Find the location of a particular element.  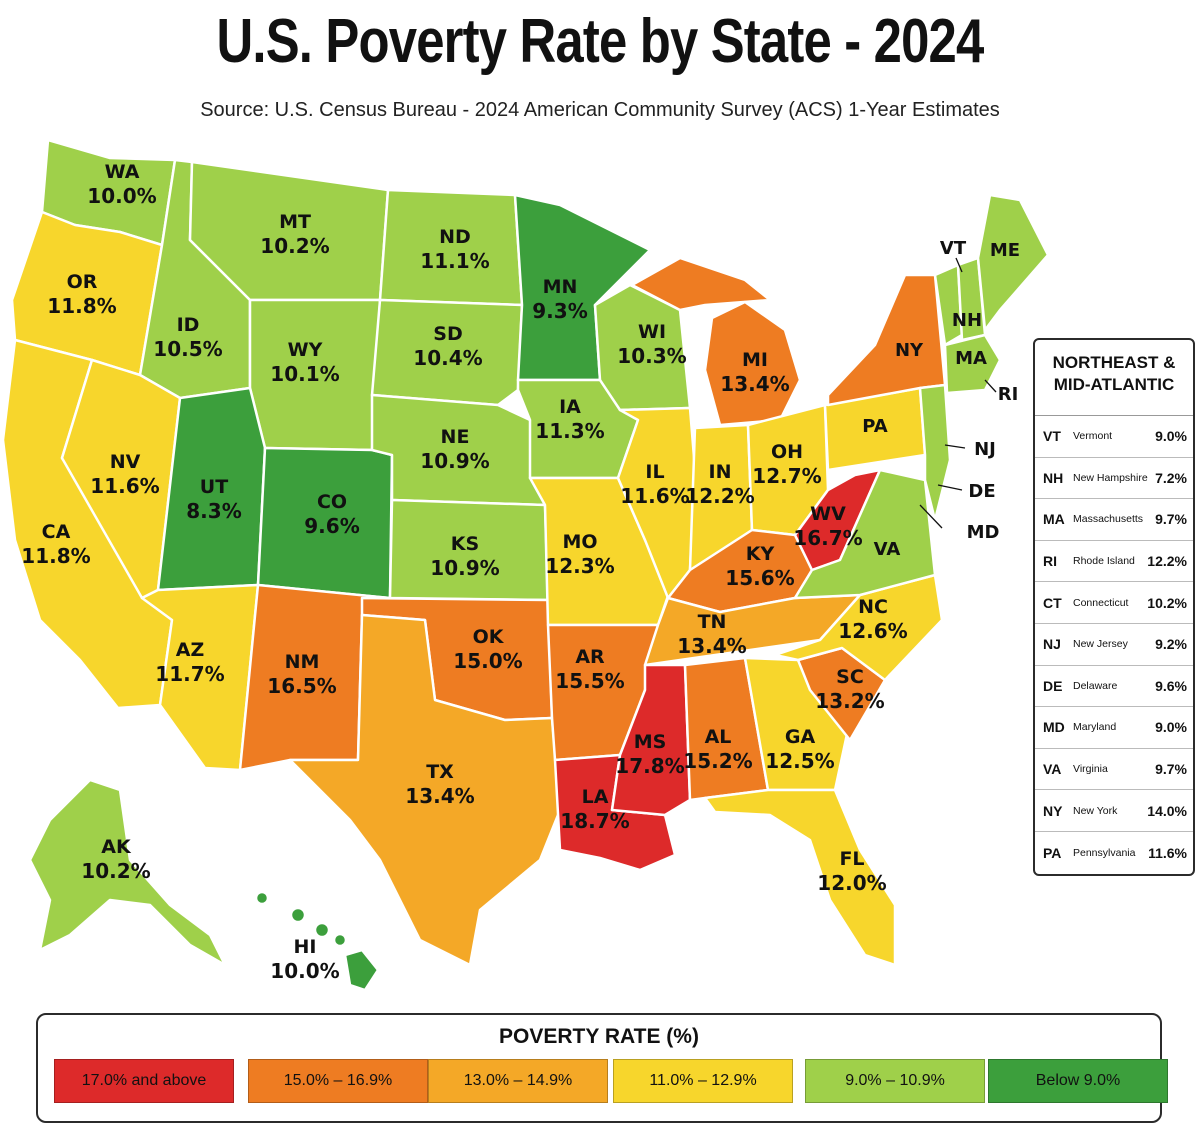

state-me is located at coordinates (1013, 262).